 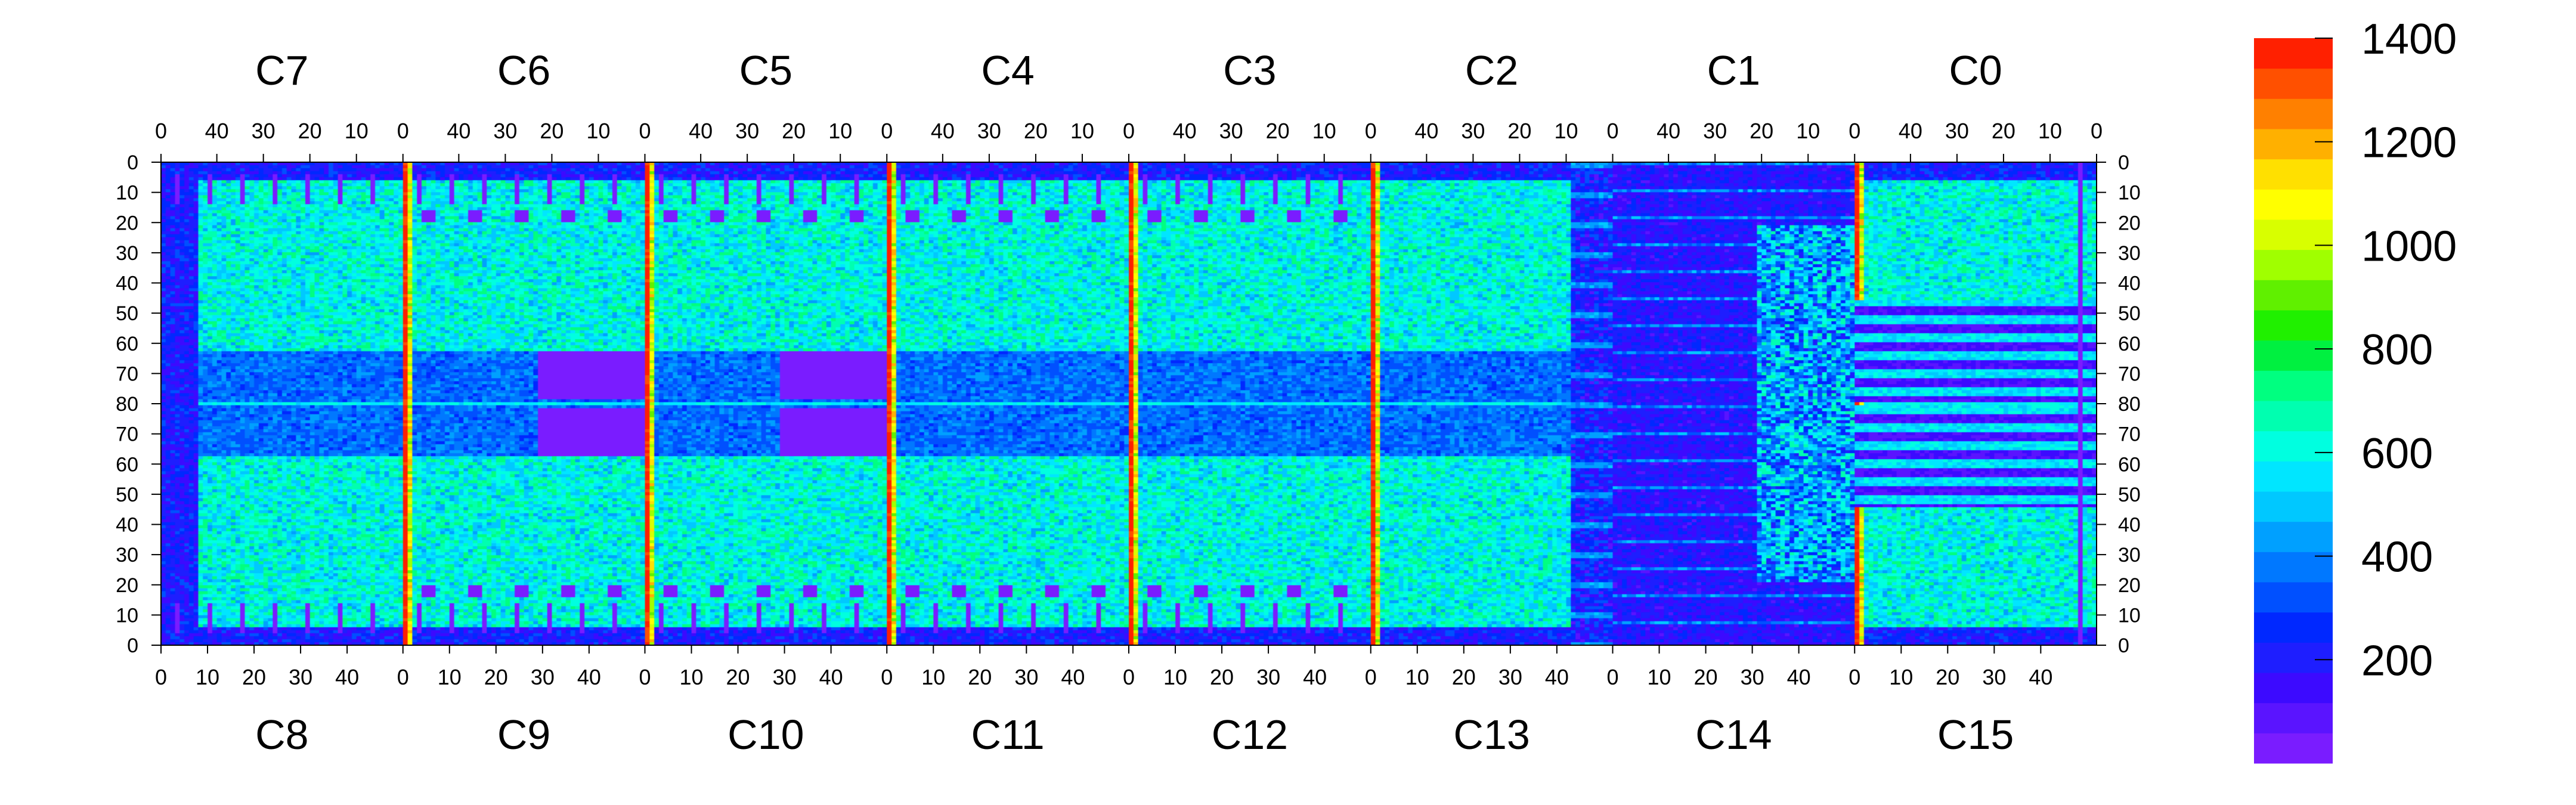 What do you see at coordinates (127, 495) in the screenshot?
I see `left-tick-label: 50` at bounding box center [127, 495].